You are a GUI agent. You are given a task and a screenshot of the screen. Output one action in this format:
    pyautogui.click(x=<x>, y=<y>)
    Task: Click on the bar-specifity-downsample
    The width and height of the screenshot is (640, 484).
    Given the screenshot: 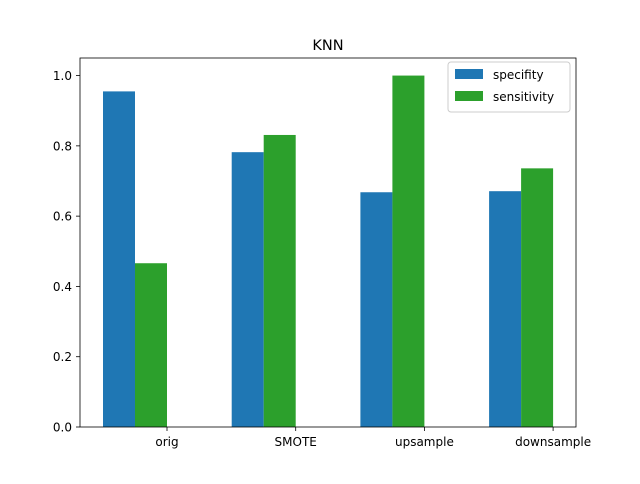 What is the action you would take?
    pyautogui.click(x=505, y=309)
    